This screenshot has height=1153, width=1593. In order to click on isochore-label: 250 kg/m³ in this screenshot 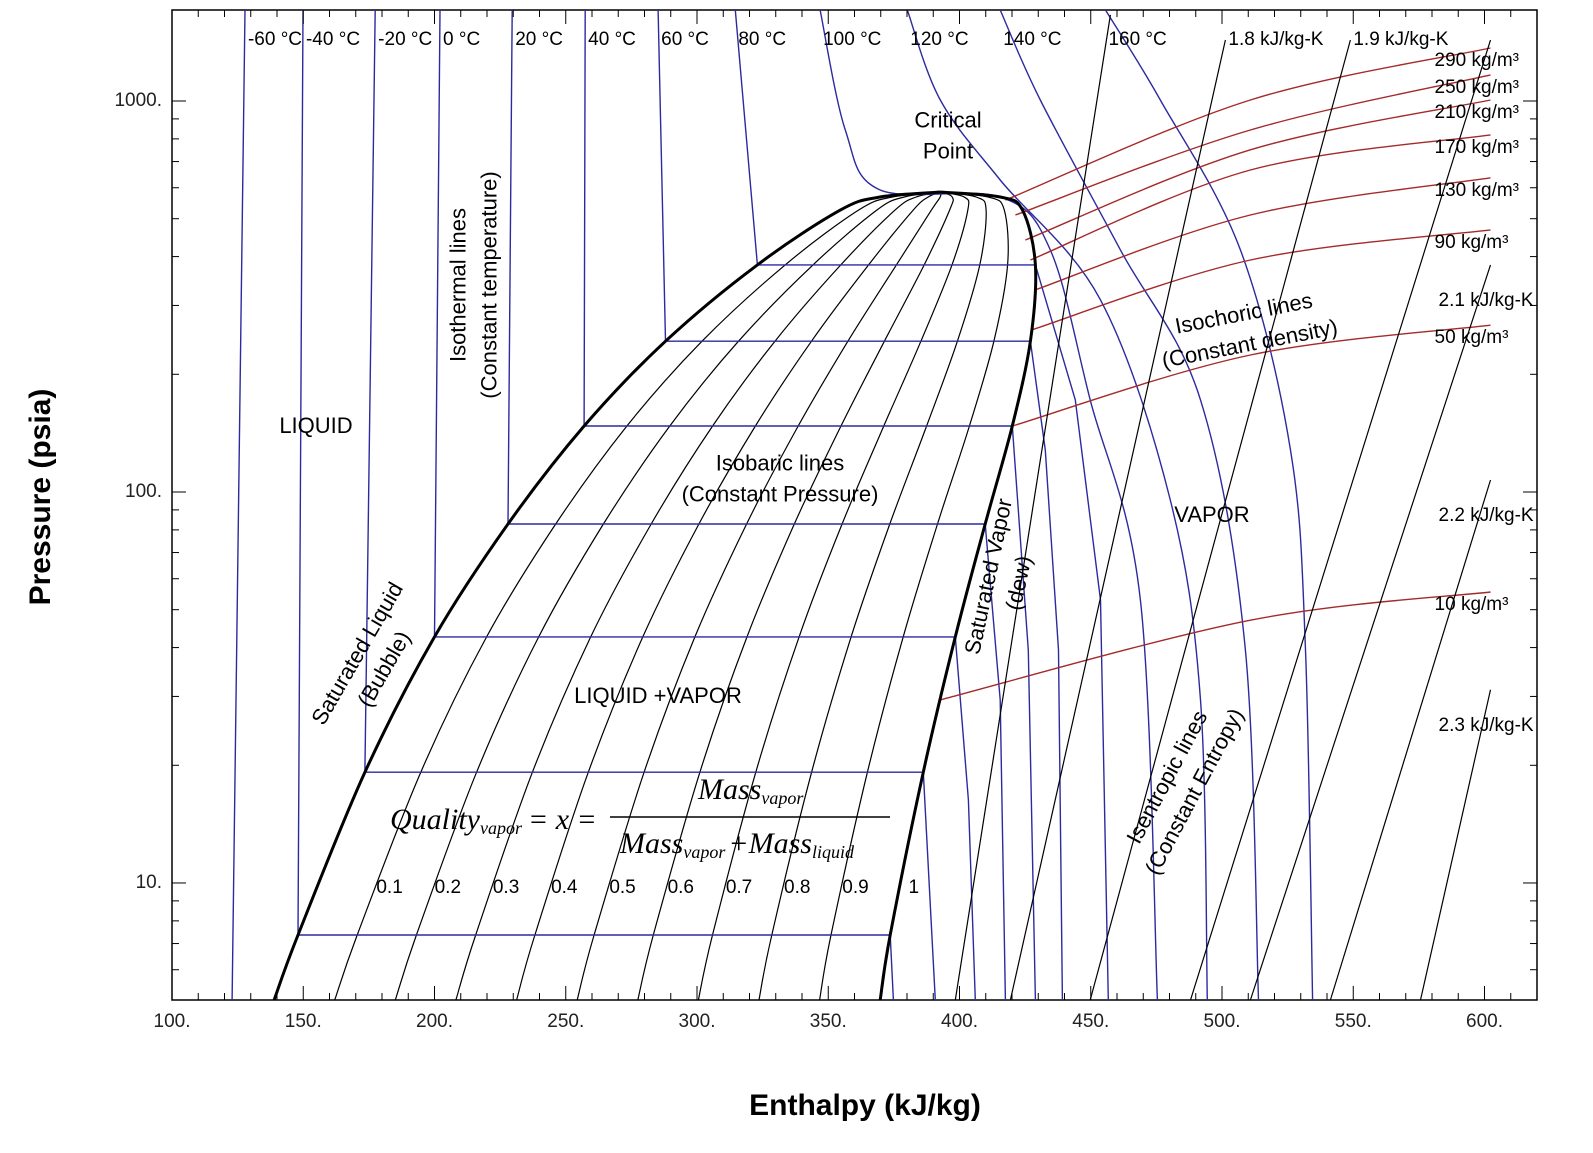, I will do `click(1477, 87)`.